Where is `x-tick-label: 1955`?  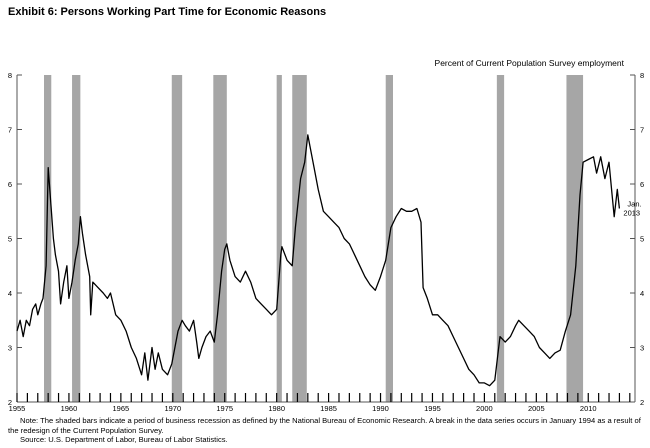
x-tick-label: 1955 is located at coordinates (17, 408).